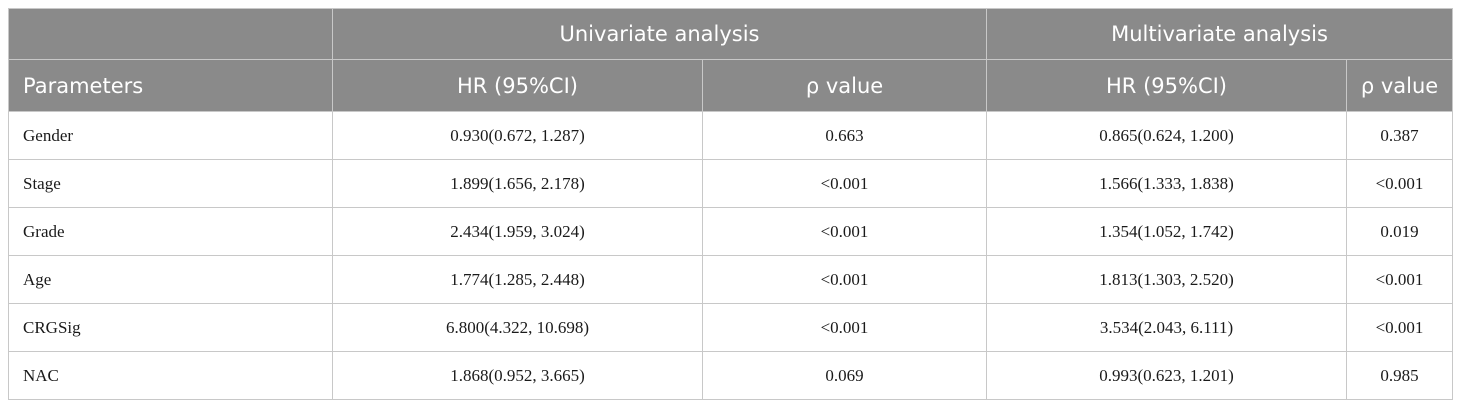 The height and width of the screenshot is (409, 1460). What do you see at coordinates (517, 85) in the screenshot?
I see `header-univariate-hr: HR (95%CI)` at bounding box center [517, 85].